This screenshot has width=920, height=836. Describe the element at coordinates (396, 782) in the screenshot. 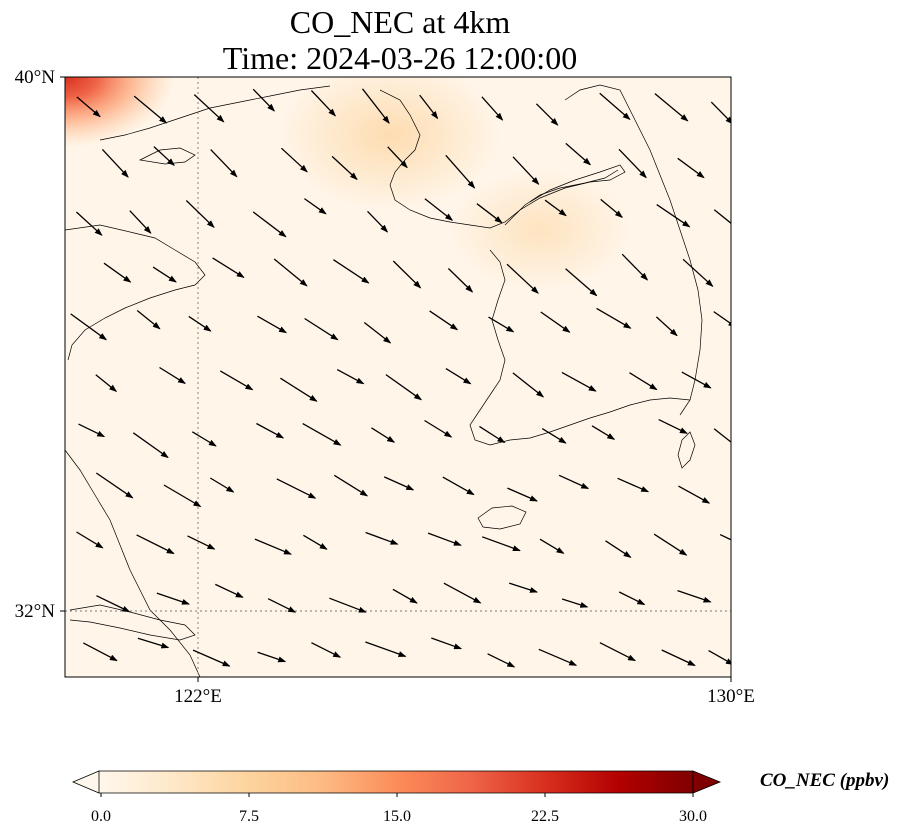

I see `colorbar-gradient` at that location.